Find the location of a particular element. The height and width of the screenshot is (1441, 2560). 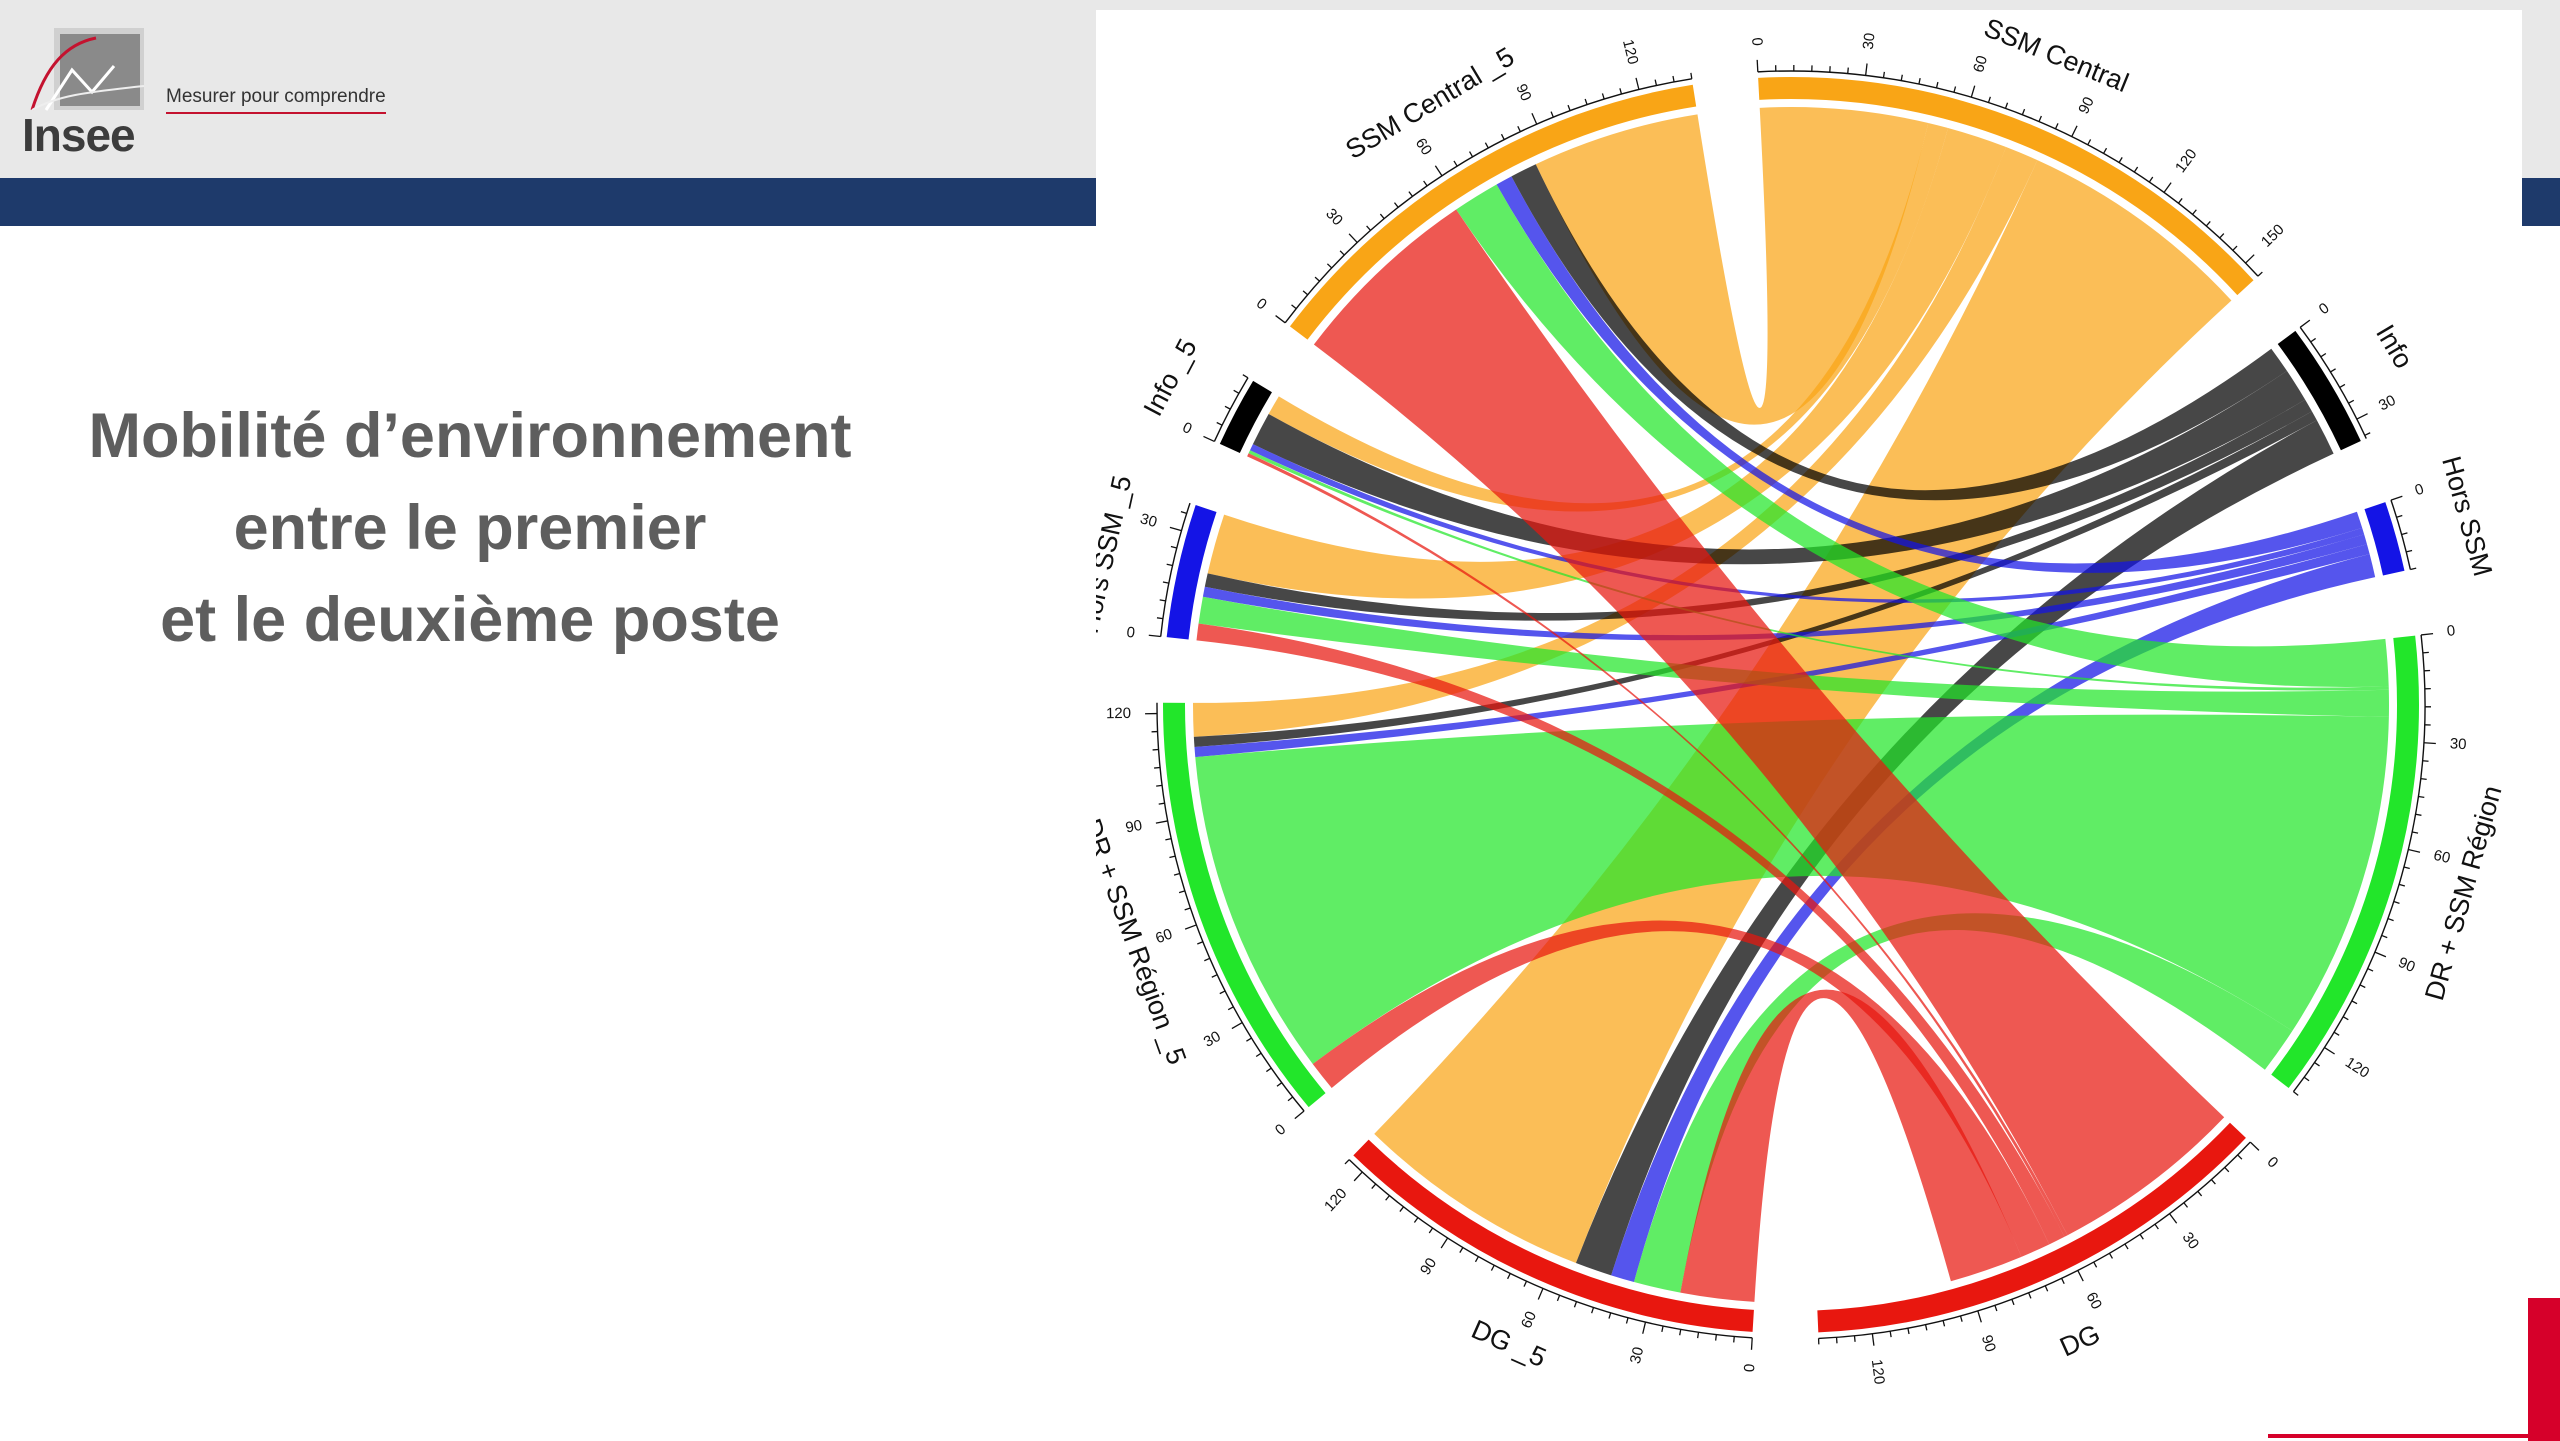

title-line-3: et le deuxième poste is located at coordinates (470, 620).